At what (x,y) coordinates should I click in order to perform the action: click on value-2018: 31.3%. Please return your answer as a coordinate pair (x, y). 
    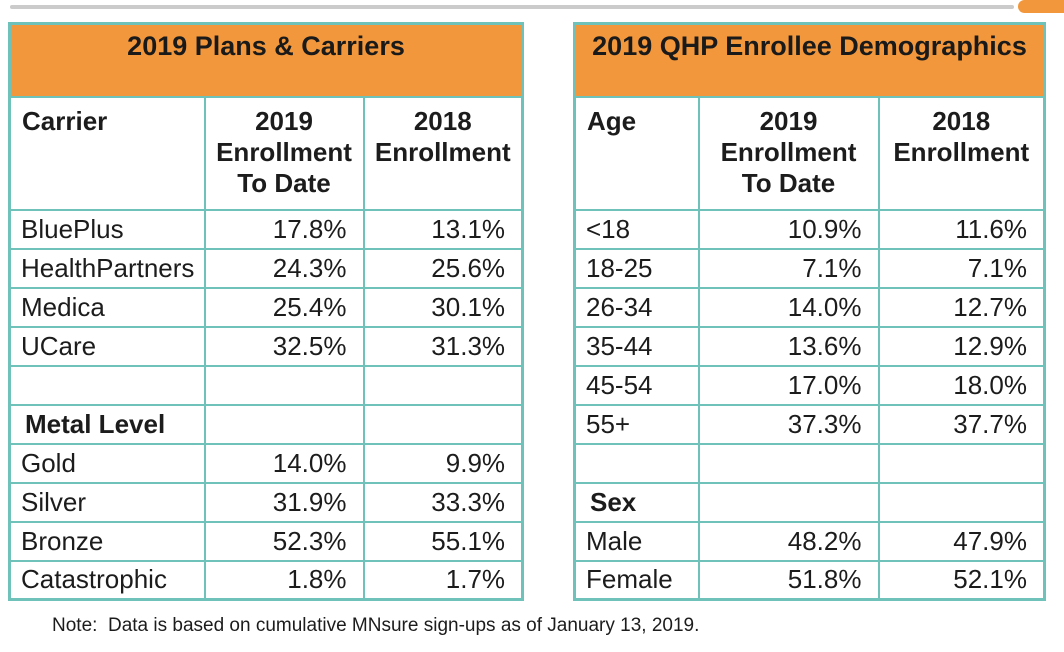
    Looking at the image, I should click on (443, 346).